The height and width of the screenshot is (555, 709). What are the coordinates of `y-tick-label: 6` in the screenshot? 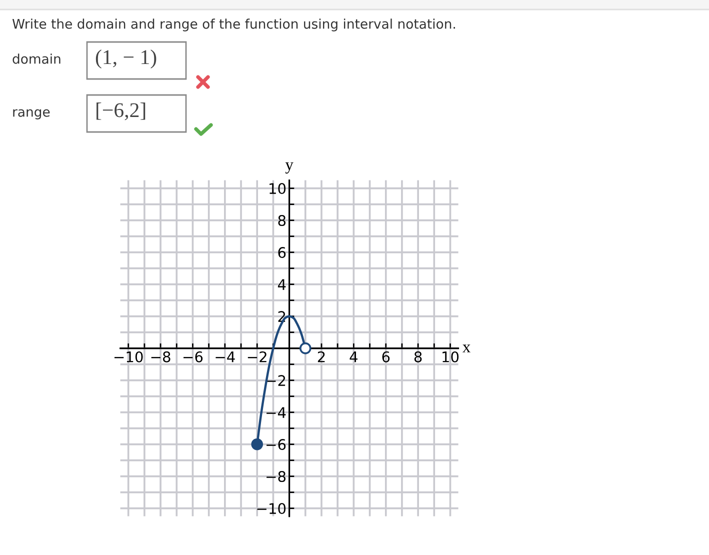 It's located at (282, 252).